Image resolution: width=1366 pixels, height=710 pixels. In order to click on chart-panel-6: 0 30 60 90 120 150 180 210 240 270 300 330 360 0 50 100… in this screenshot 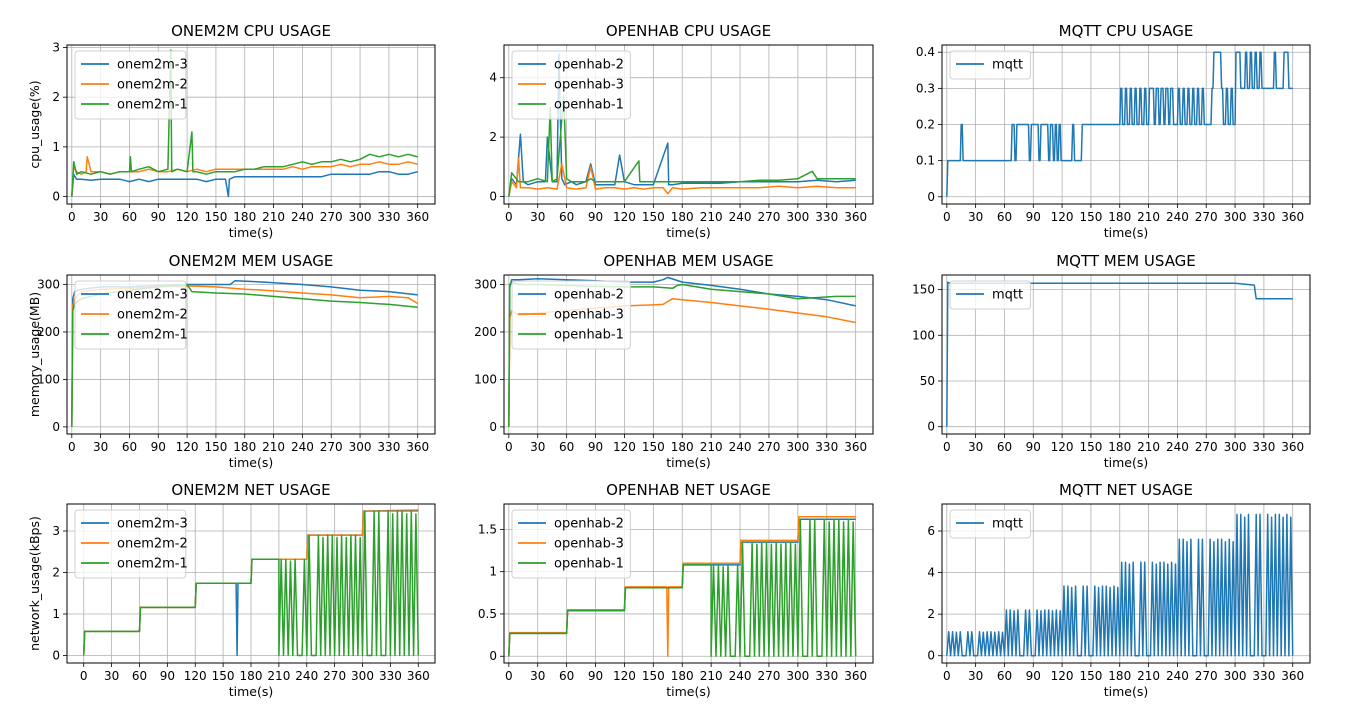, I will do `click(1111, 361)`.